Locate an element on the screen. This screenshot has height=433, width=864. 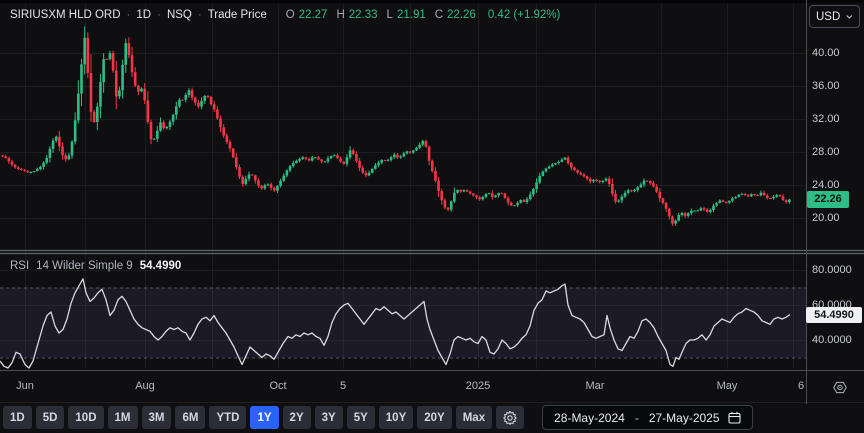
time-axis-label: May is located at coordinates (727, 386).